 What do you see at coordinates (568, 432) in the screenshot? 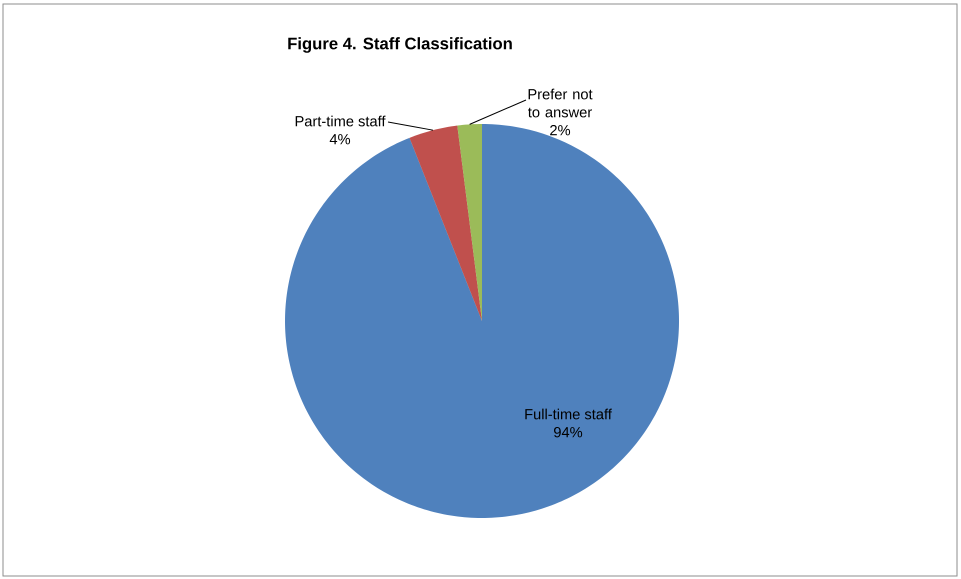
I see `data-label: 94%` at bounding box center [568, 432].